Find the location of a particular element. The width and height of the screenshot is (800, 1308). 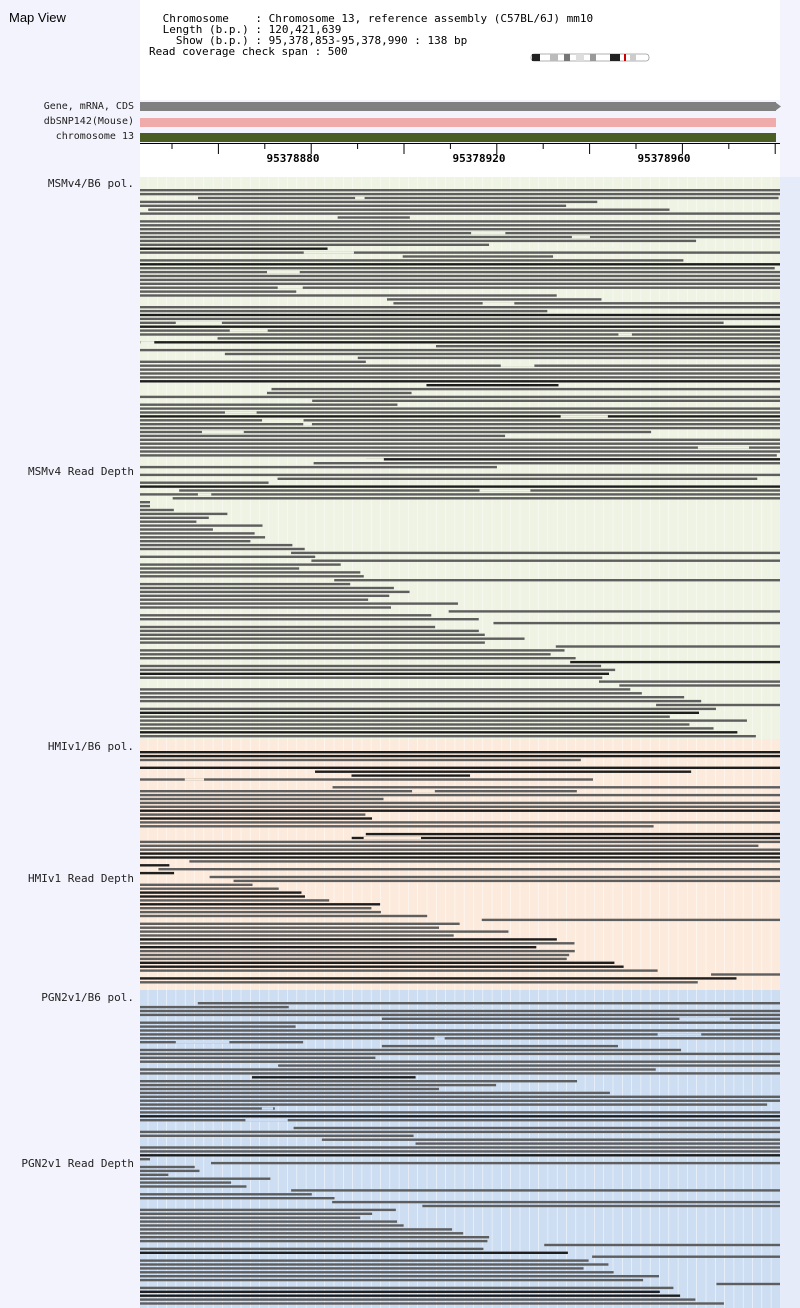

chromosome-ideogram is located at coordinates (590, 57).